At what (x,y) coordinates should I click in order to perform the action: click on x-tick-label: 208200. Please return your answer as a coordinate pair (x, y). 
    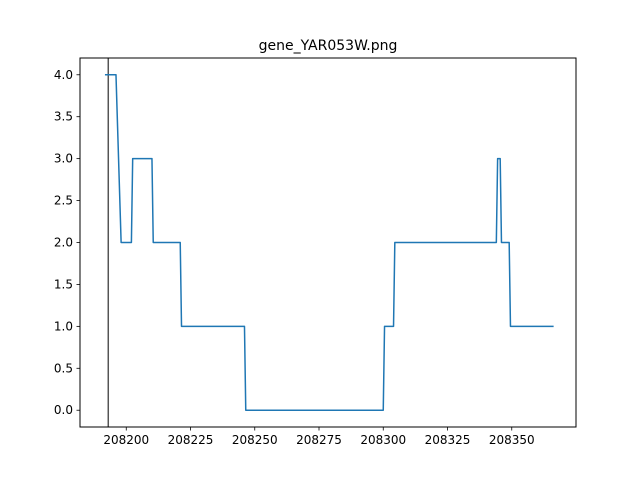
    Looking at the image, I should click on (126, 440).